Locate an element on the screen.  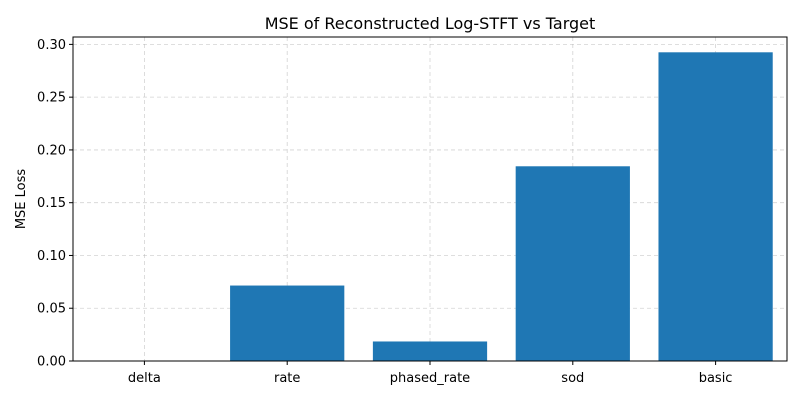
y-tick-label: 0.25 is located at coordinates (51, 98).